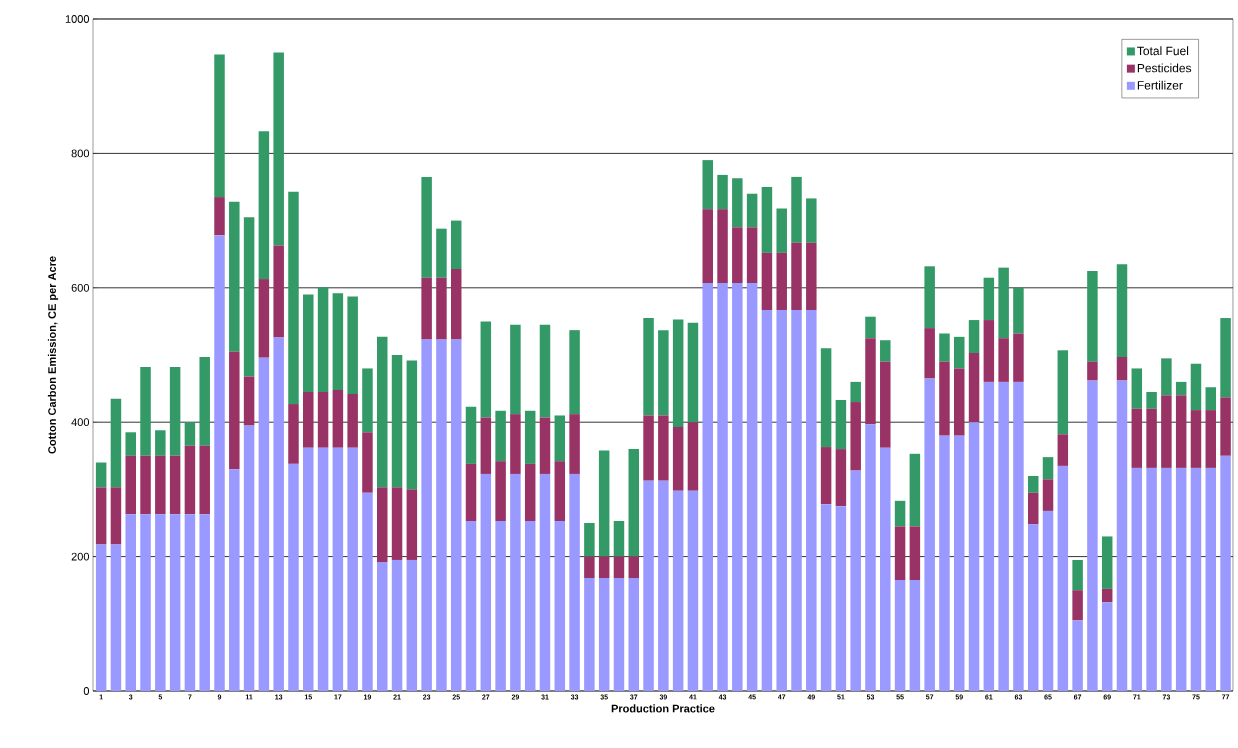  What do you see at coordinates (53, 355) in the screenshot?
I see `y-axis-title: Cotton Carbon Emission, CE per Acre` at bounding box center [53, 355].